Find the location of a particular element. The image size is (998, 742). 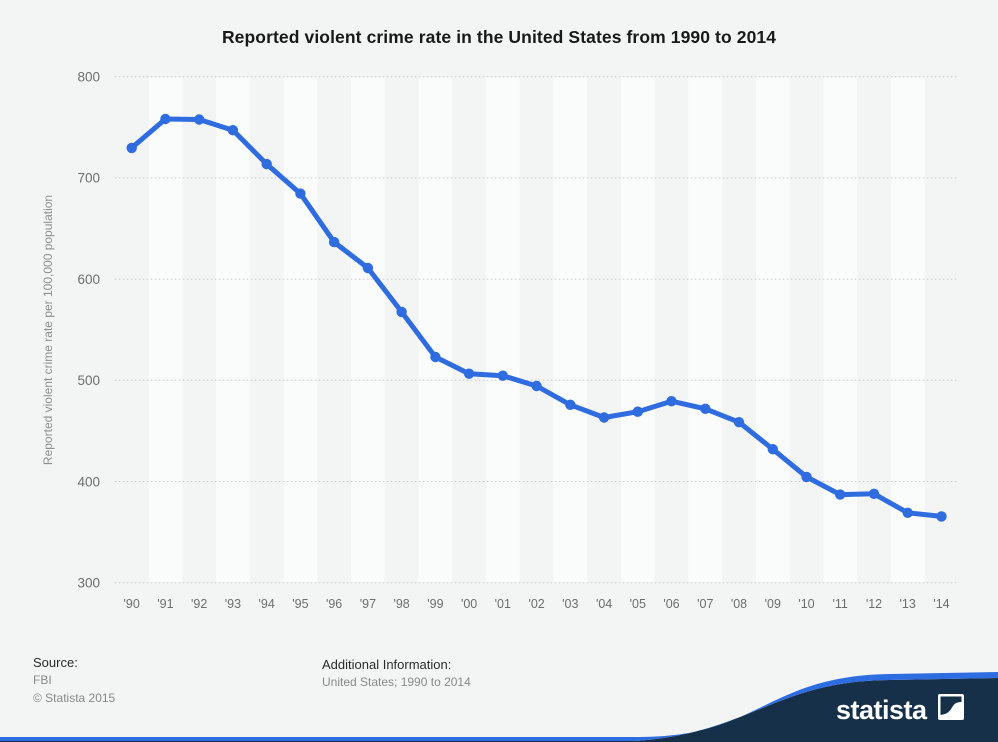

x-tick-label: '09 is located at coordinates (773, 604).